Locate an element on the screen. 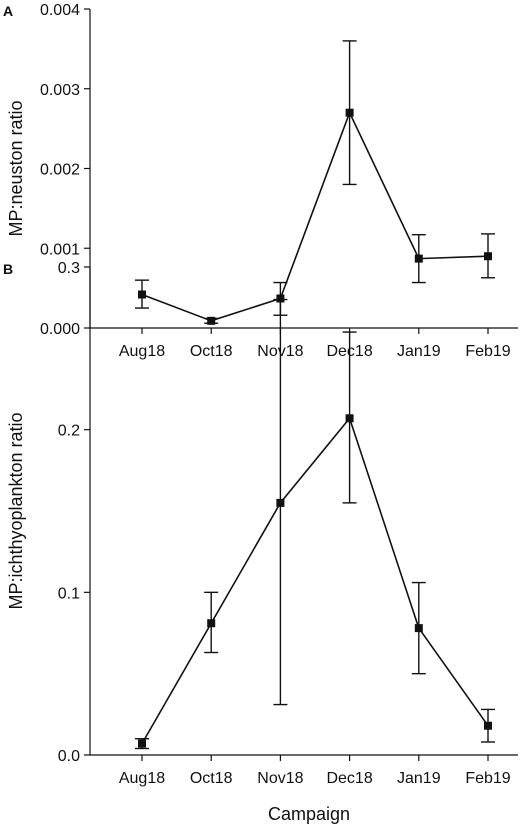 This screenshot has height=835, width=532. y-tick-label: 0.001 is located at coordinates (60, 249).